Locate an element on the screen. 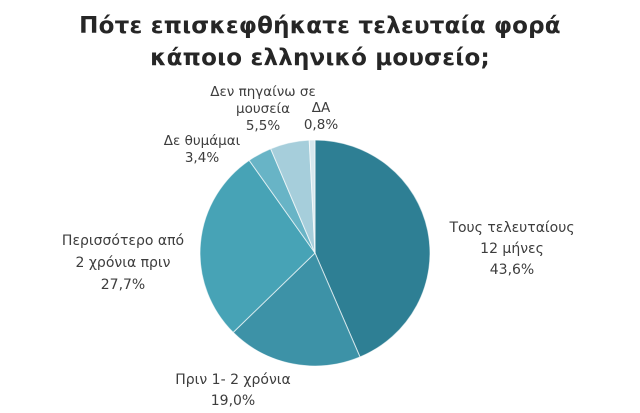  chart-title-line-2: κάποιο ελληνικό μουσείο; is located at coordinates (320, 58).